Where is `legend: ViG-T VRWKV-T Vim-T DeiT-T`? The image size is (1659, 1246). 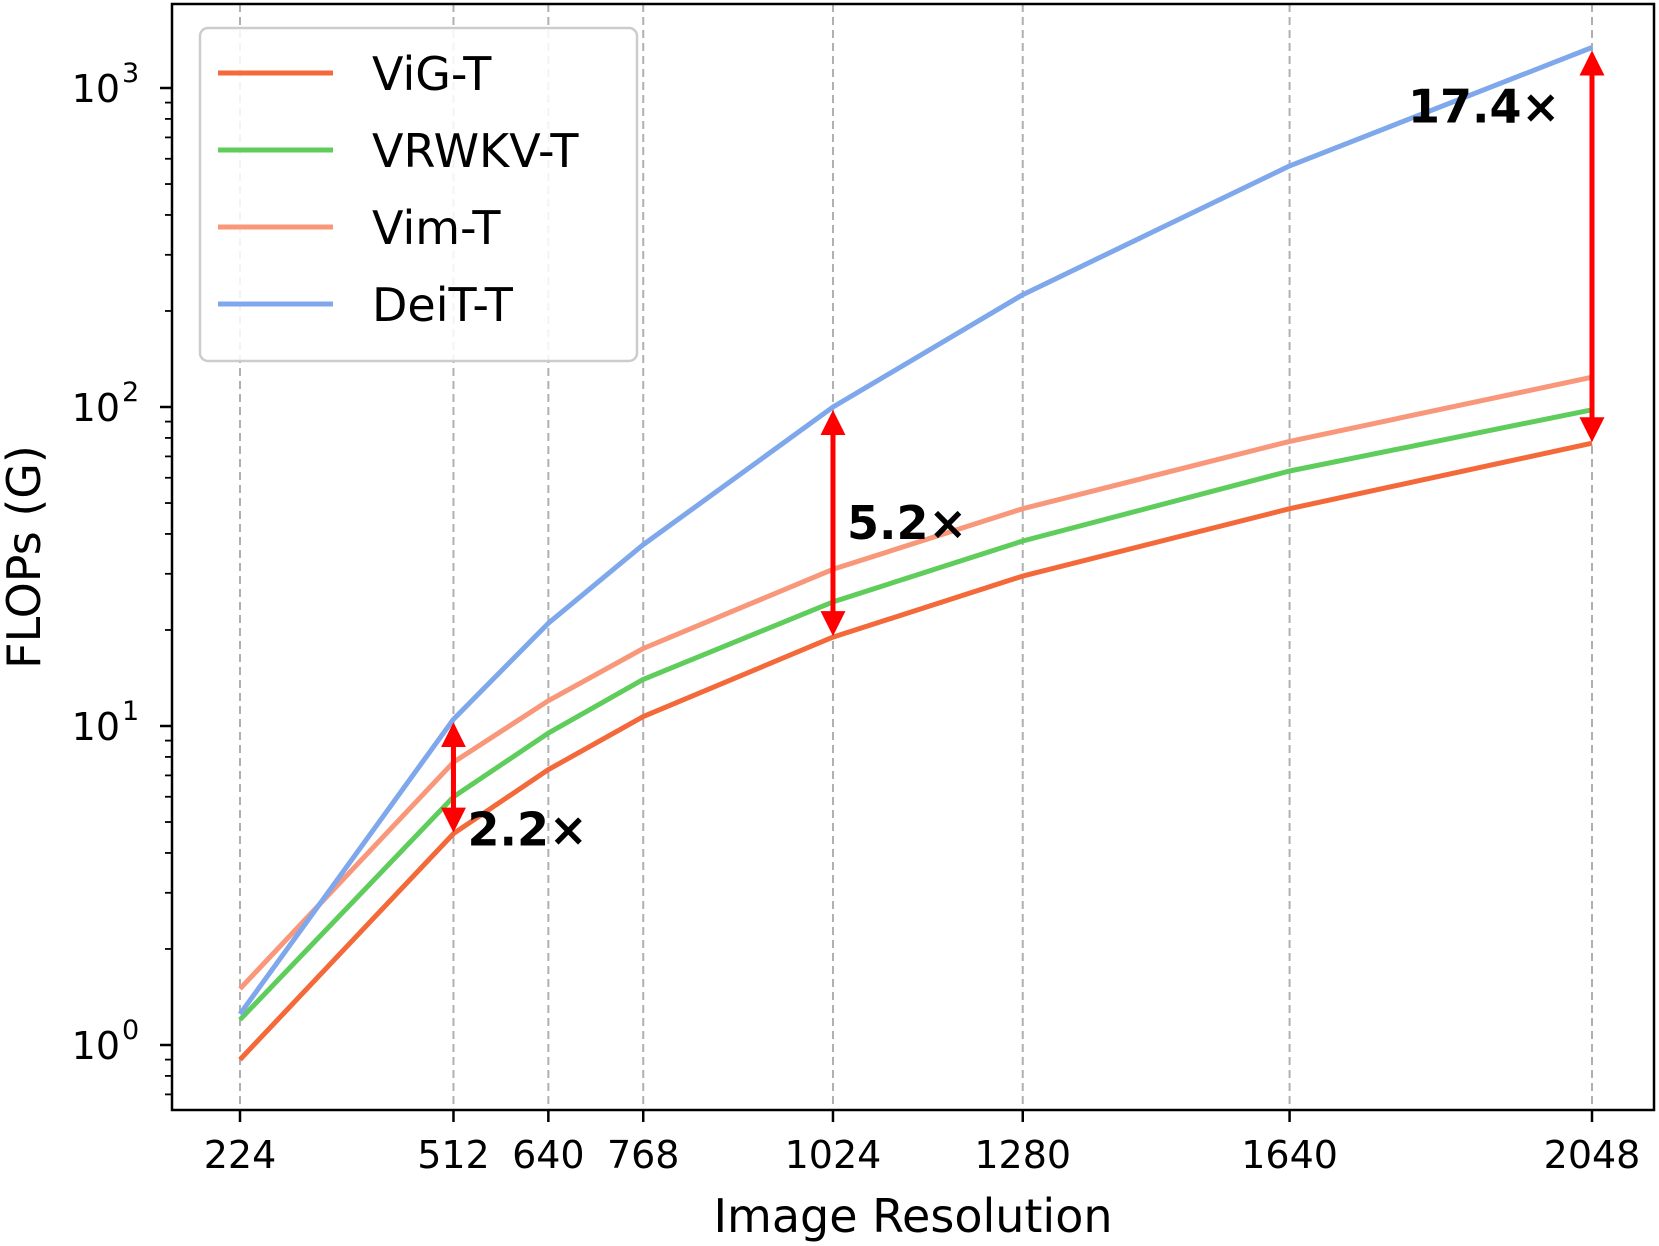 legend: ViG-T VRWKV-T Vim-T DeiT-T is located at coordinates (418, 194).